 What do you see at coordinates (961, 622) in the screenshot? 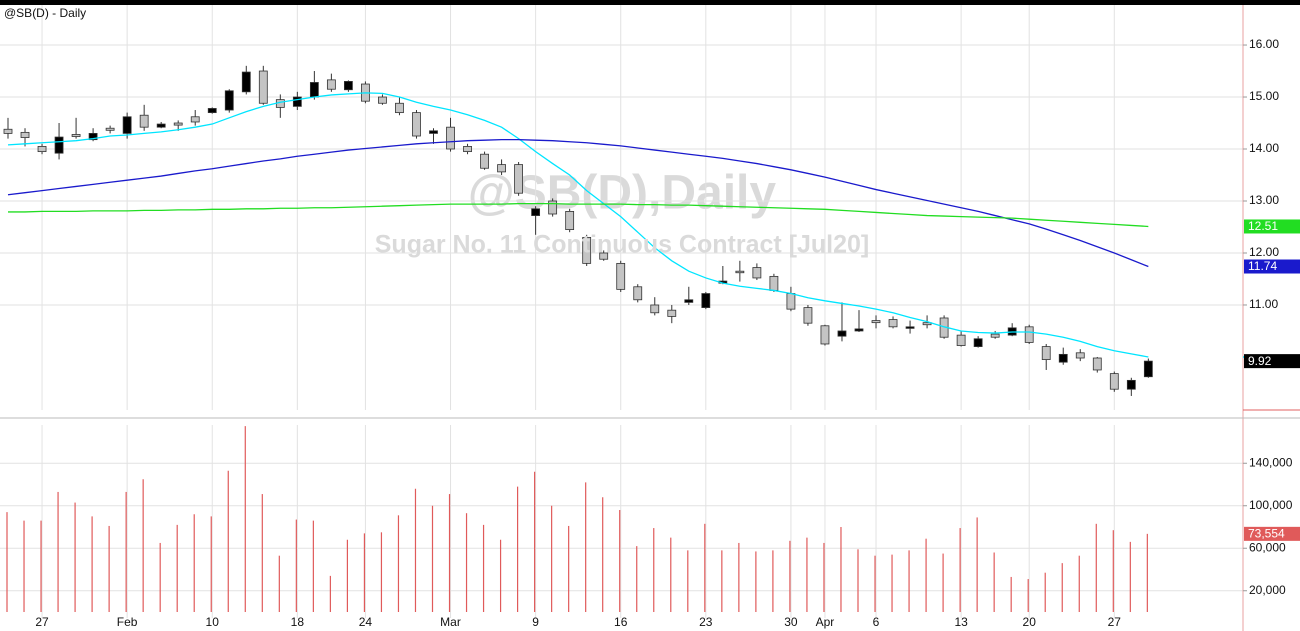
I see `x-tick-label: 13` at bounding box center [961, 622].